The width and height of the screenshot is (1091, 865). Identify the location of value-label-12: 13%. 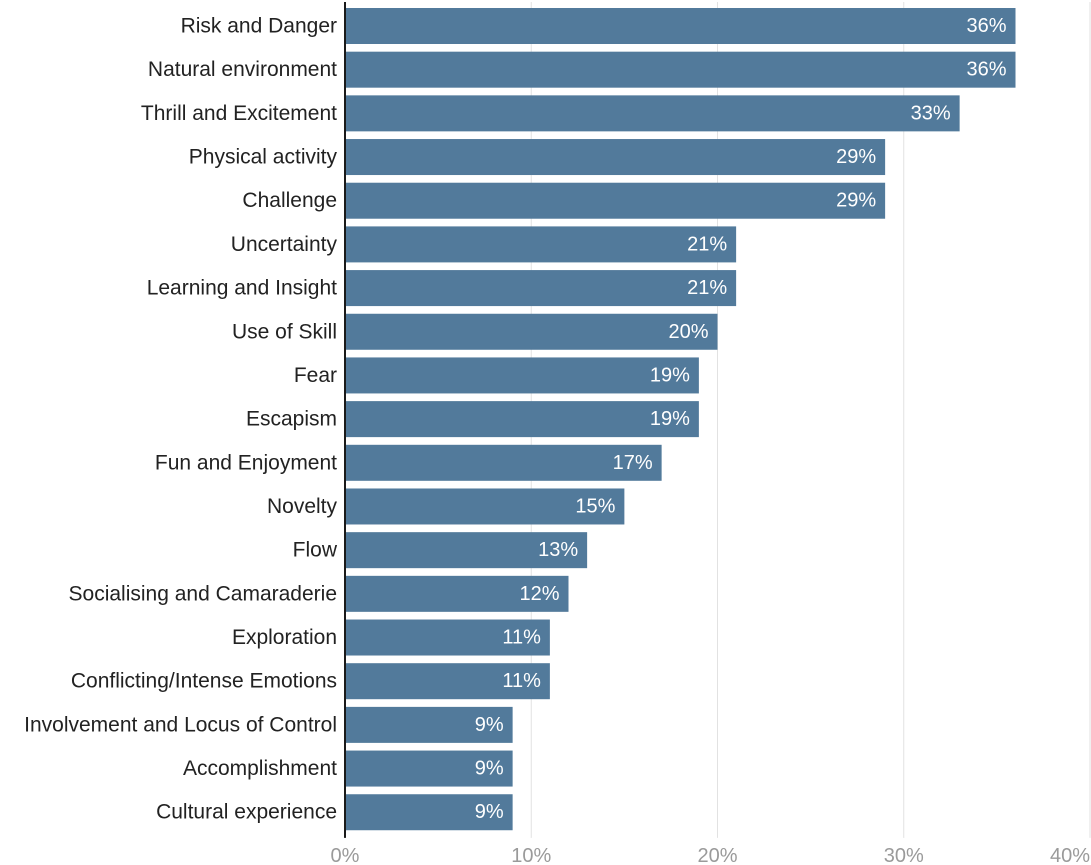
(558, 550).